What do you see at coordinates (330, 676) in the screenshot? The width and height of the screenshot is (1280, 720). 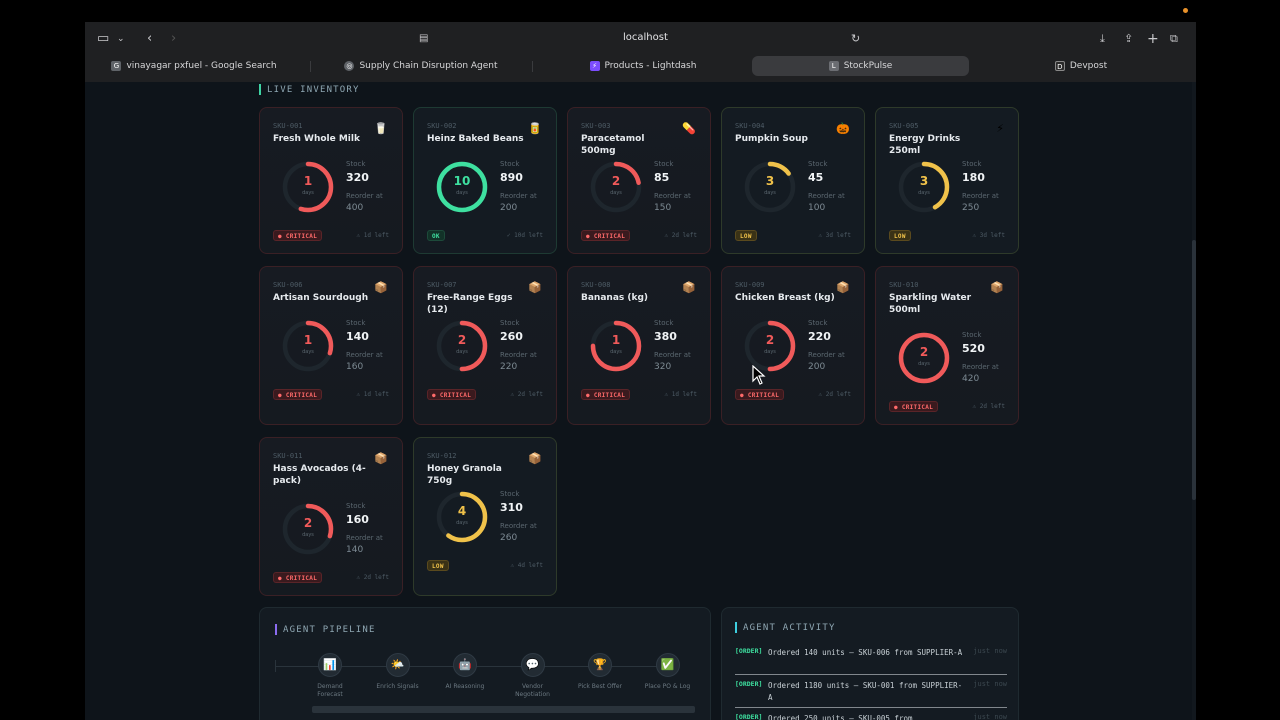 I see `pipeline-step: 📊 Demand Forecast` at bounding box center [330, 676].